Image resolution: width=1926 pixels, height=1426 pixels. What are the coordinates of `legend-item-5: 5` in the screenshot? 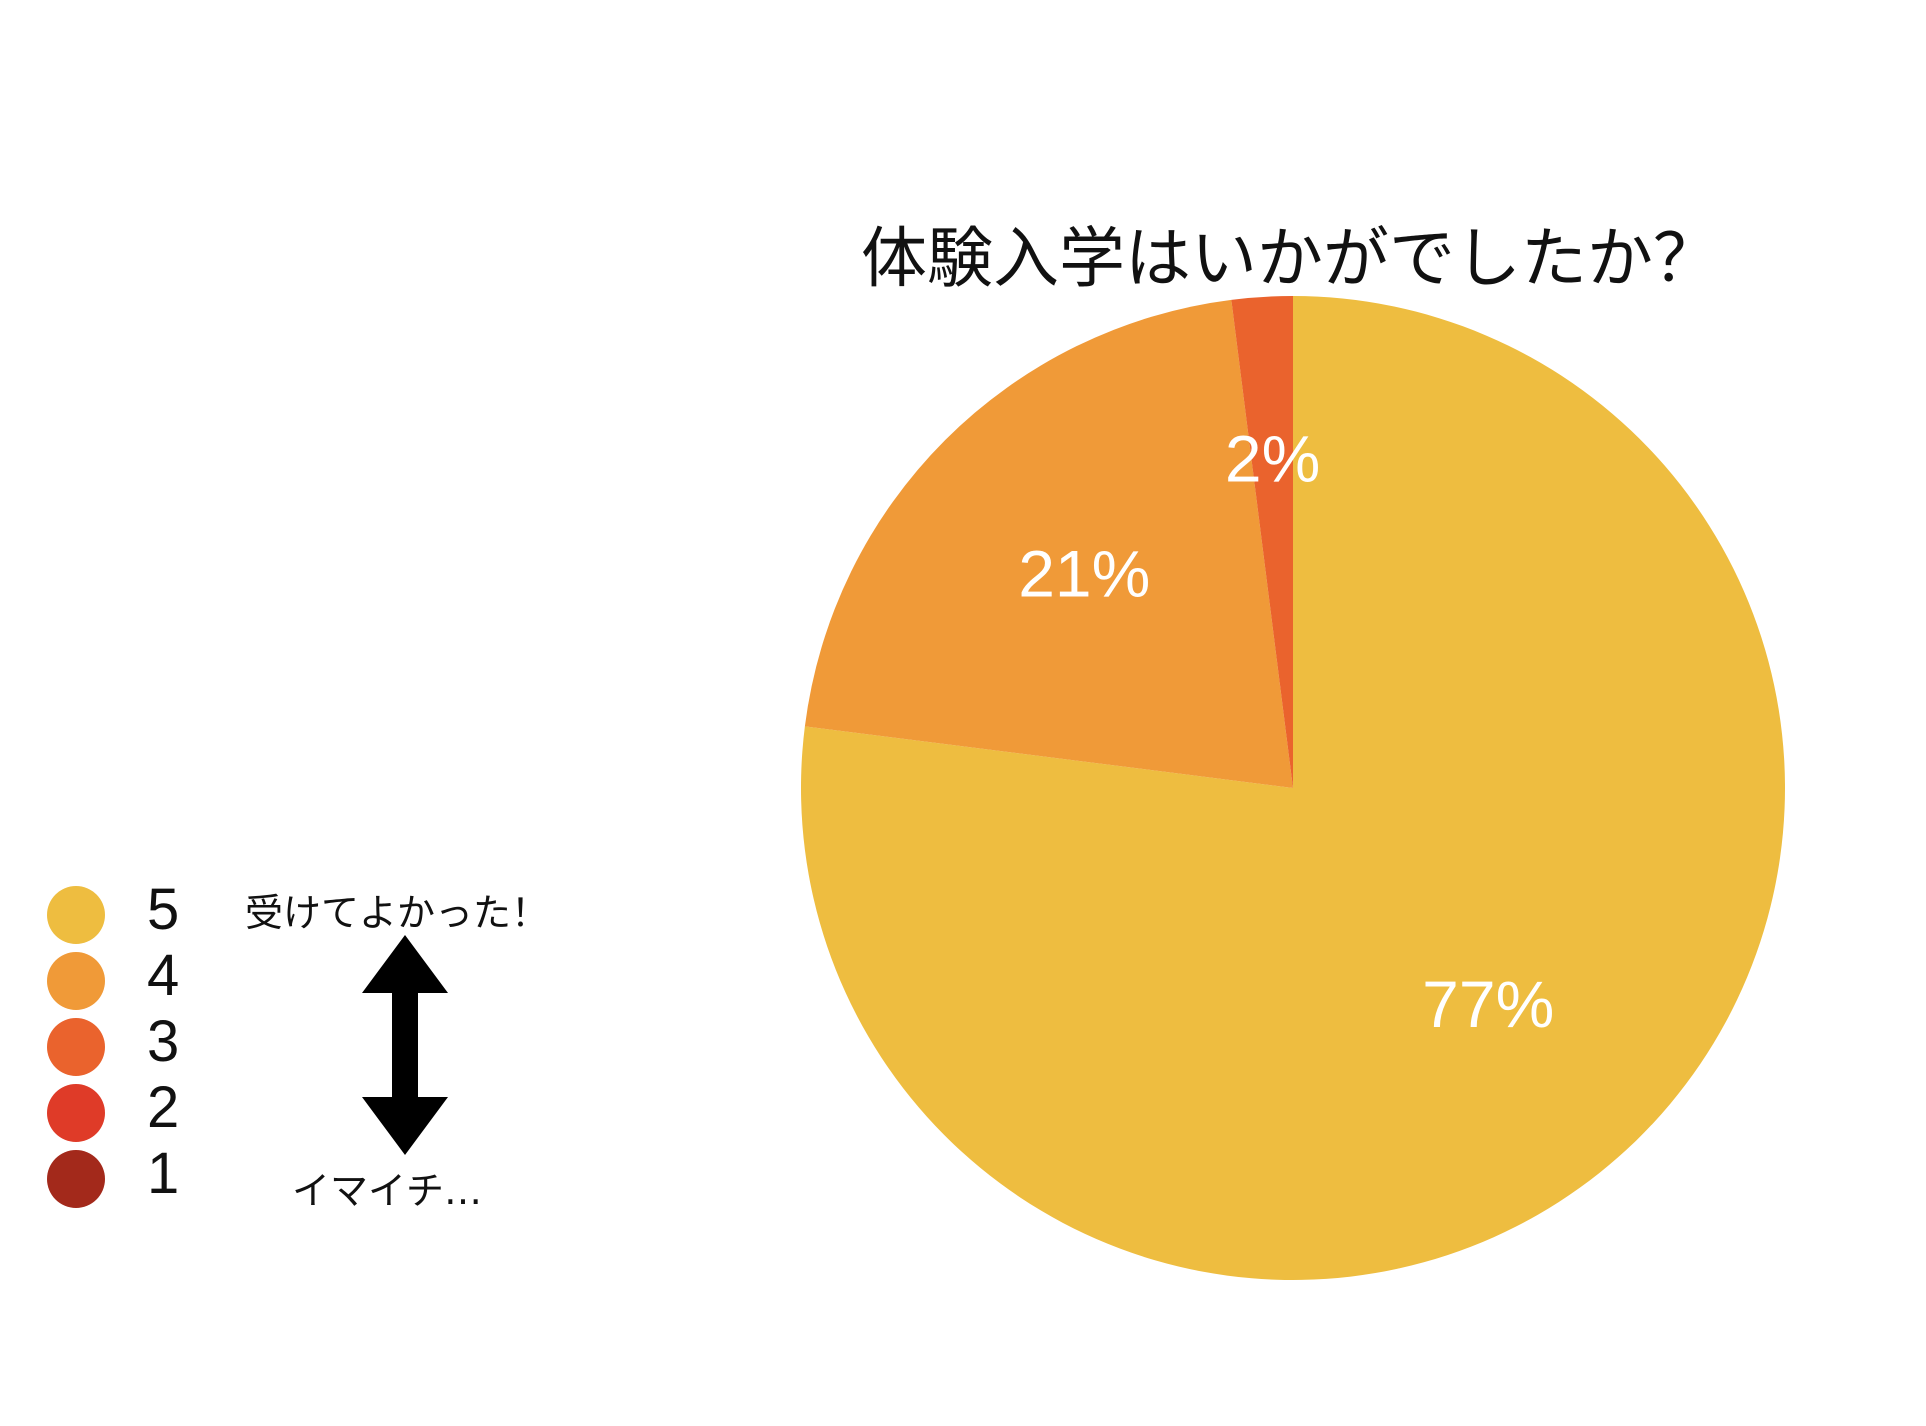 It's located at (117, 910).